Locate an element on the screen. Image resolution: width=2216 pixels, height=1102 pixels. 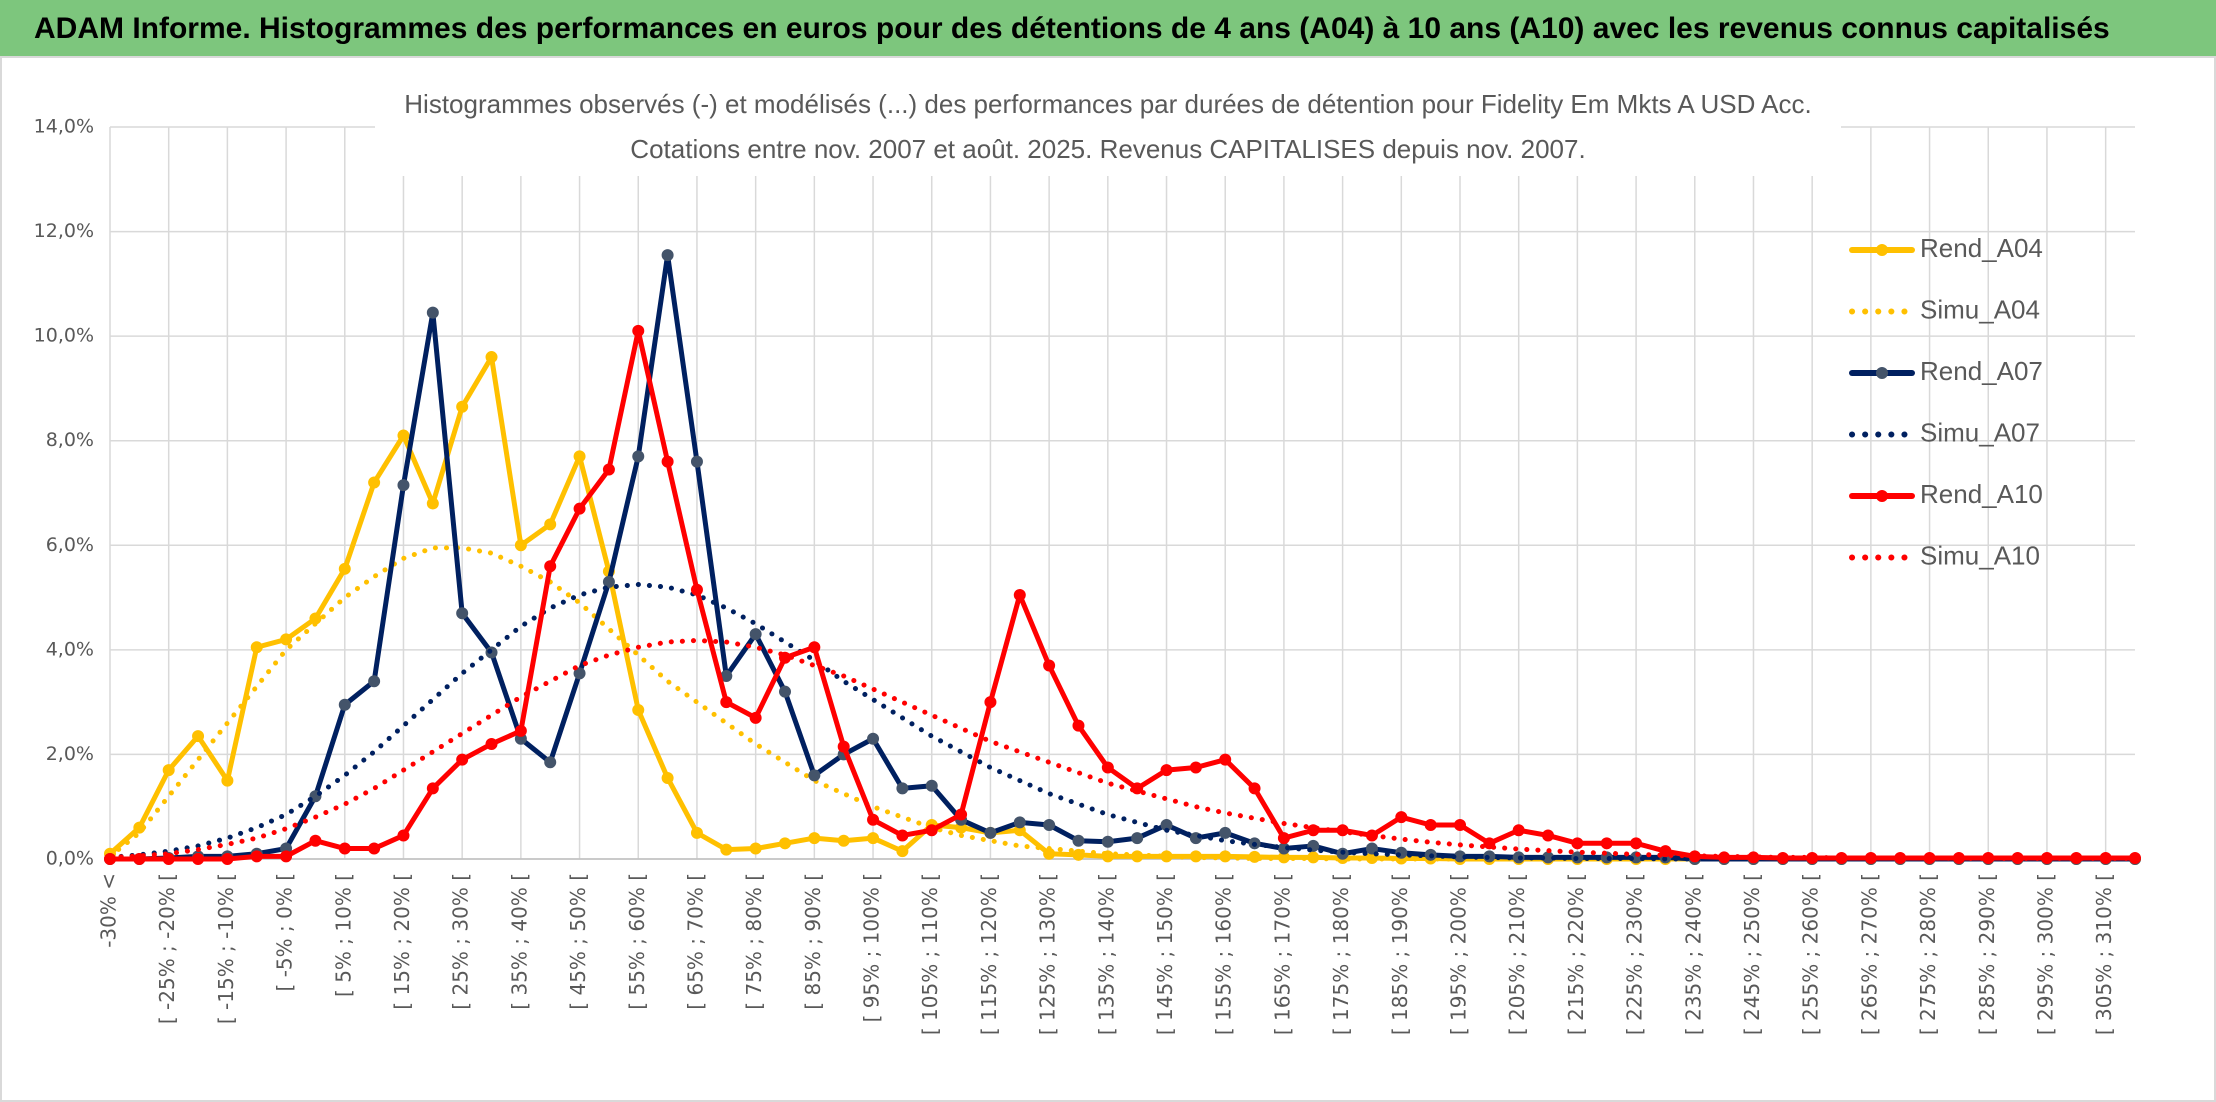
x-tick-label: [ 45% ; 50% [ is located at coordinates (578, 941).